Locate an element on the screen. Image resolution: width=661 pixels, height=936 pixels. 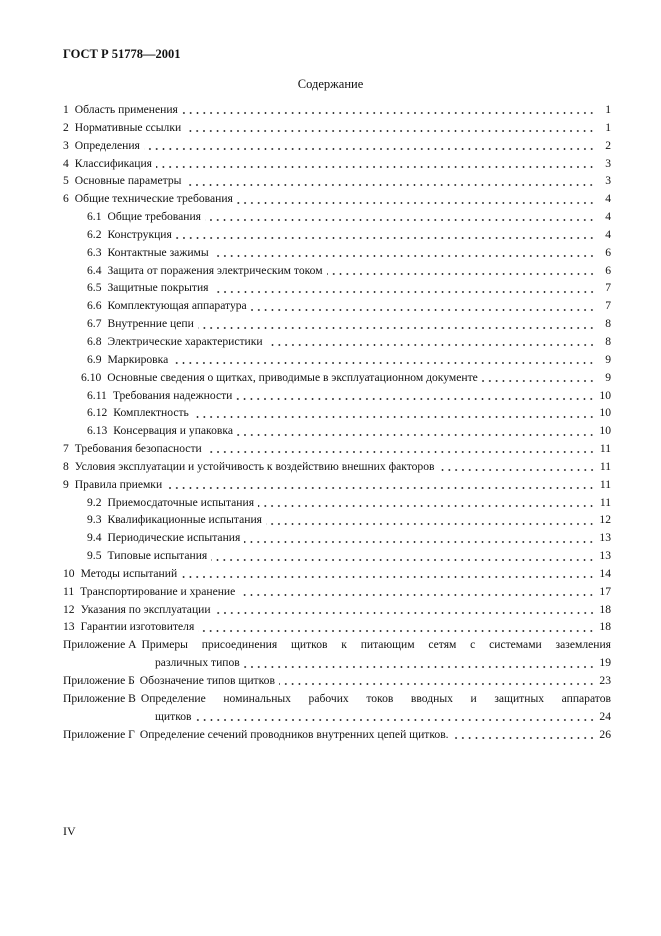
toc-entry: 6.6 Комплектующая аппаратура 7 is located at coordinates (337, 306).